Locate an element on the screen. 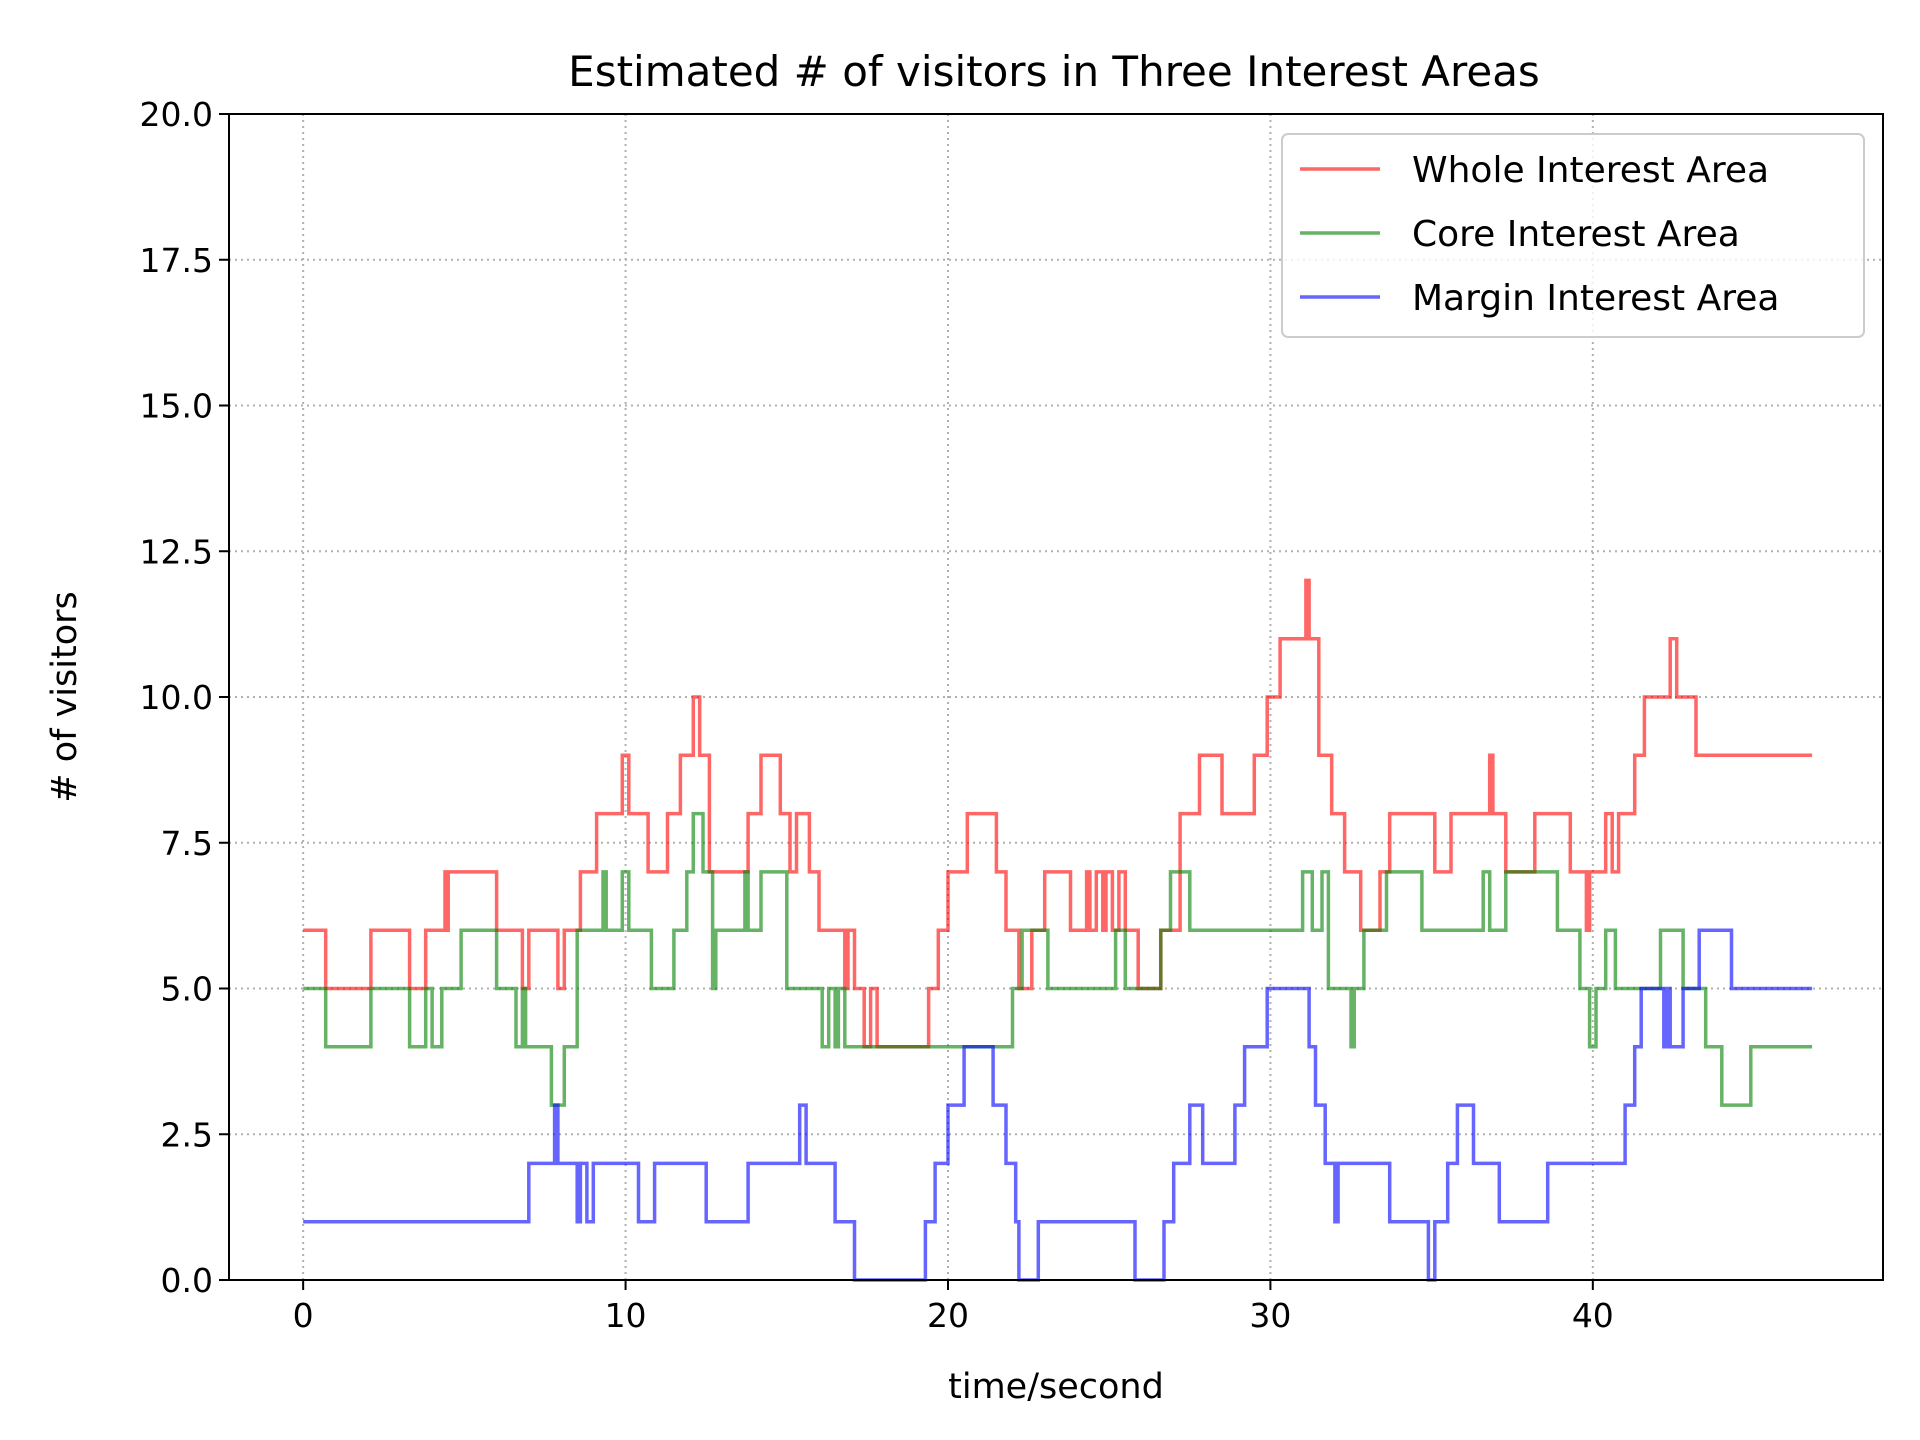 This screenshot has width=1920, height=1440. x-tick-label: 40 is located at coordinates (1593, 1315).